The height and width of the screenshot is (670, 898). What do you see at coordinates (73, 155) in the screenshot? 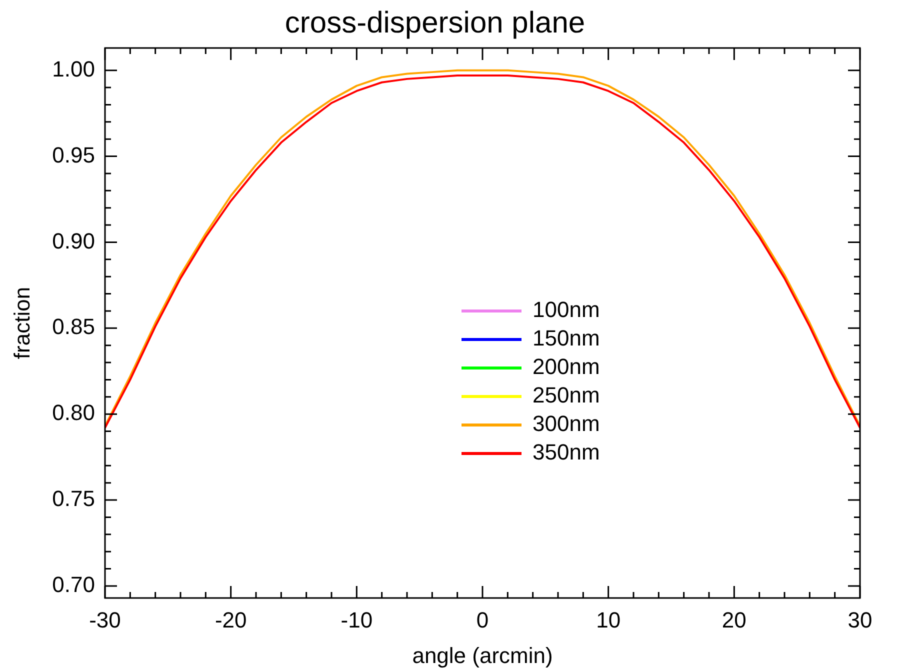
I see `y-tick-label: 0.95` at bounding box center [73, 155].